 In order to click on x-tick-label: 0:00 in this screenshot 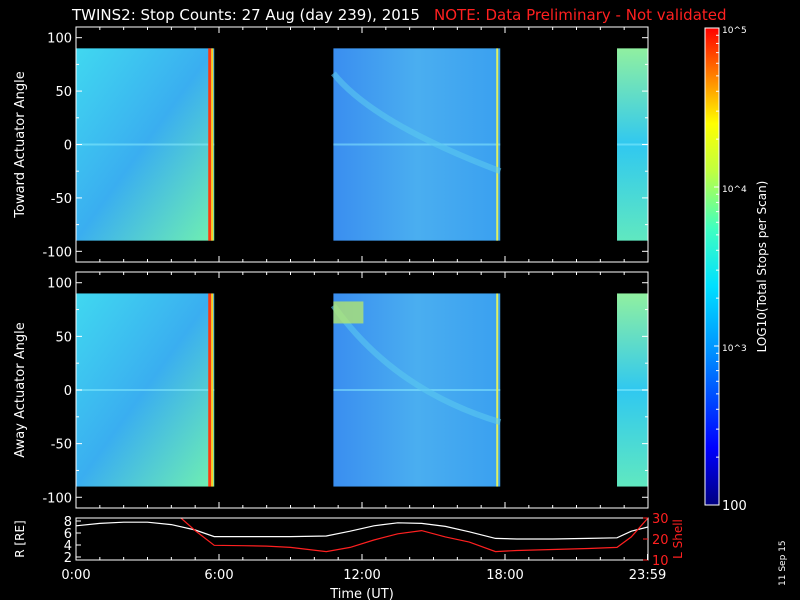, I will do `click(75, 575)`.